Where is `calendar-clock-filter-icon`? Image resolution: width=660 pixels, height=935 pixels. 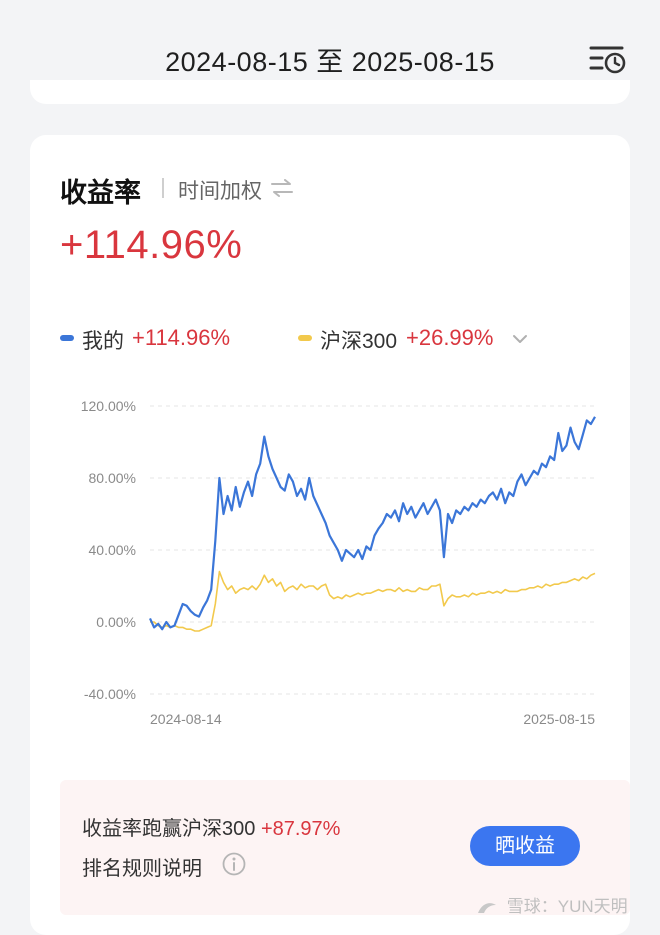
calendar-clock-filter-icon is located at coordinates (608, 58).